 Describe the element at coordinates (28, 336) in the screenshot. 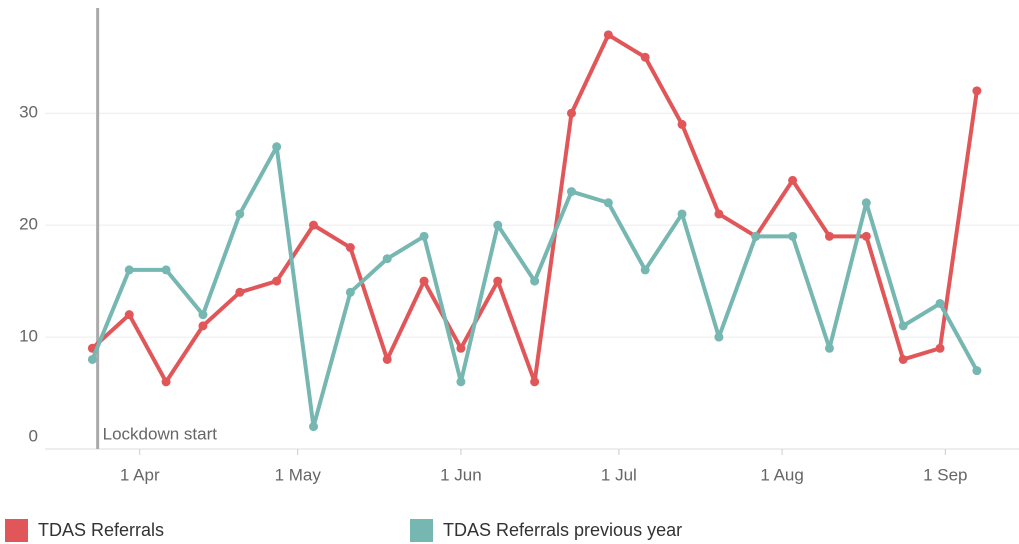

I see `y-tick-label: 10` at that location.